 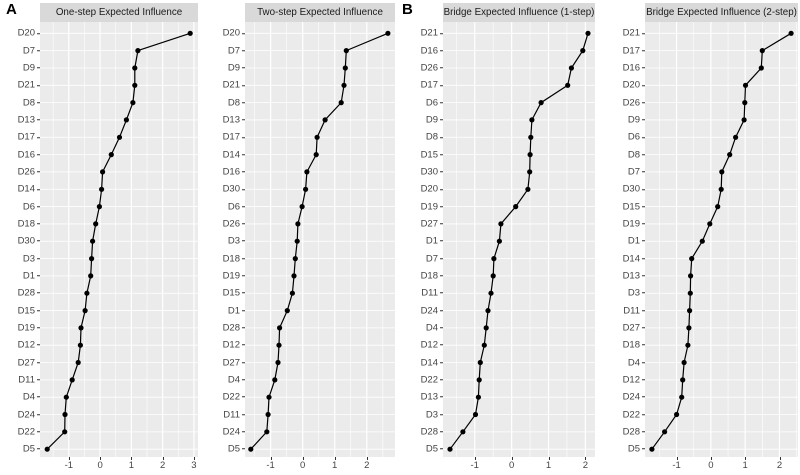 What do you see at coordinates (429, 172) in the screenshot?
I see `y-axis-label-text: D30` at bounding box center [429, 172].